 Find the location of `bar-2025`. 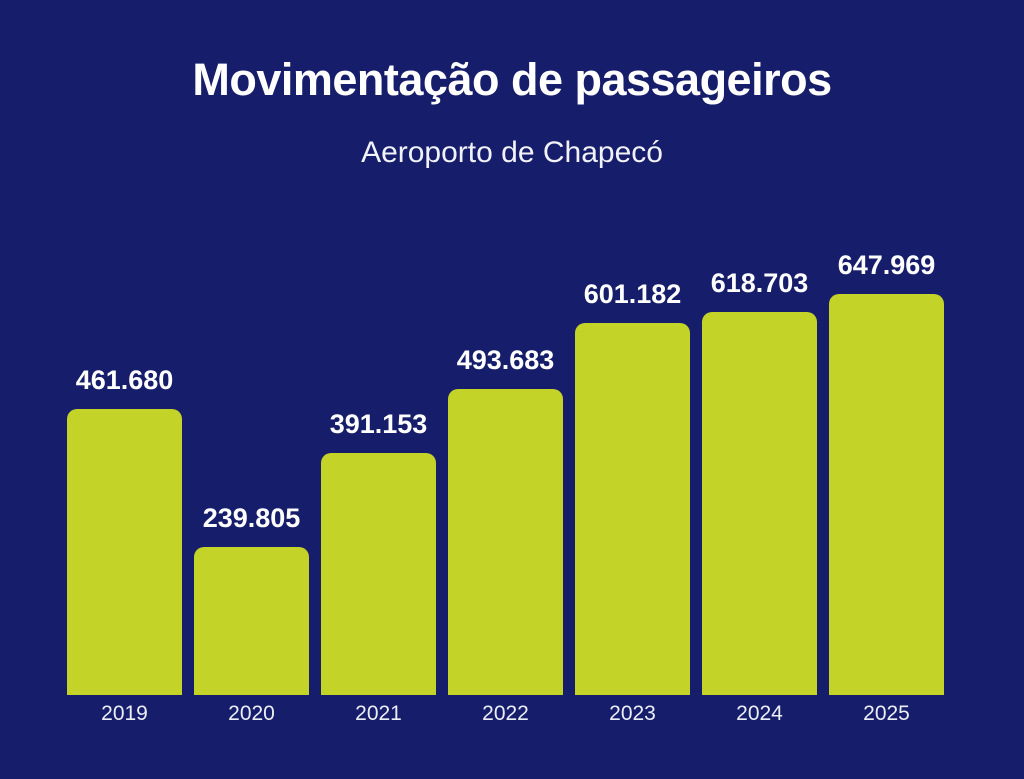

bar-2025 is located at coordinates (886, 494).